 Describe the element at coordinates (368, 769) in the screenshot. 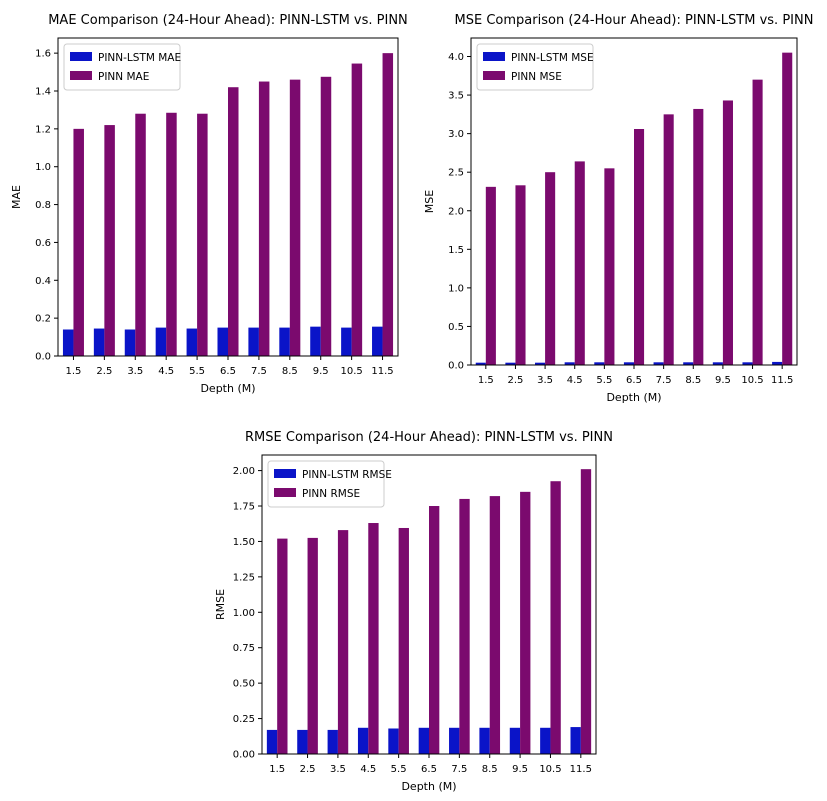

I see `x-tick-label: 4.5` at that location.